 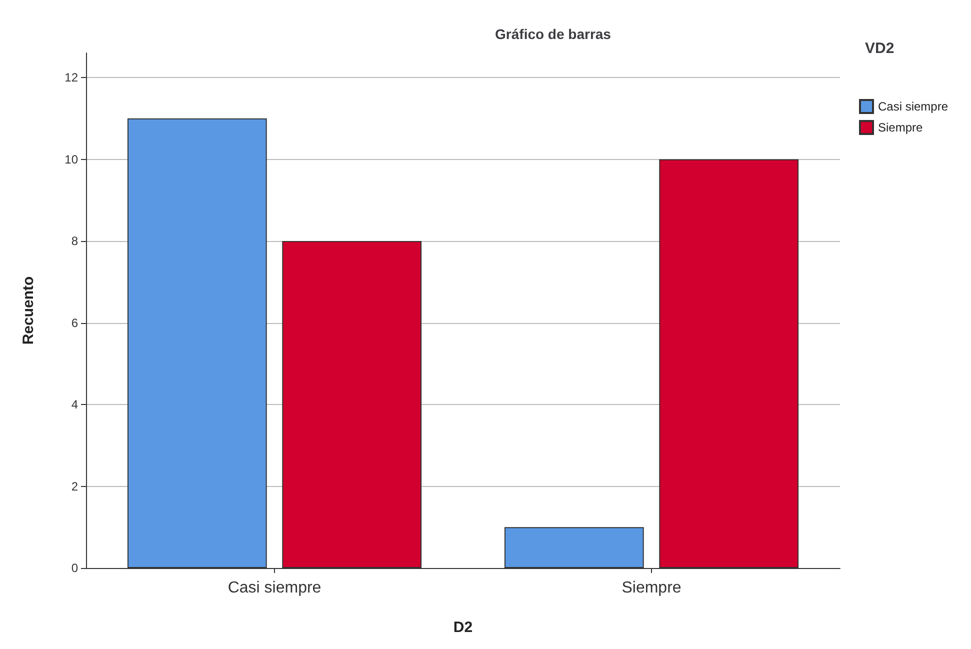 I want to click on y-tick-label: 4, so click(x=74, y=405).